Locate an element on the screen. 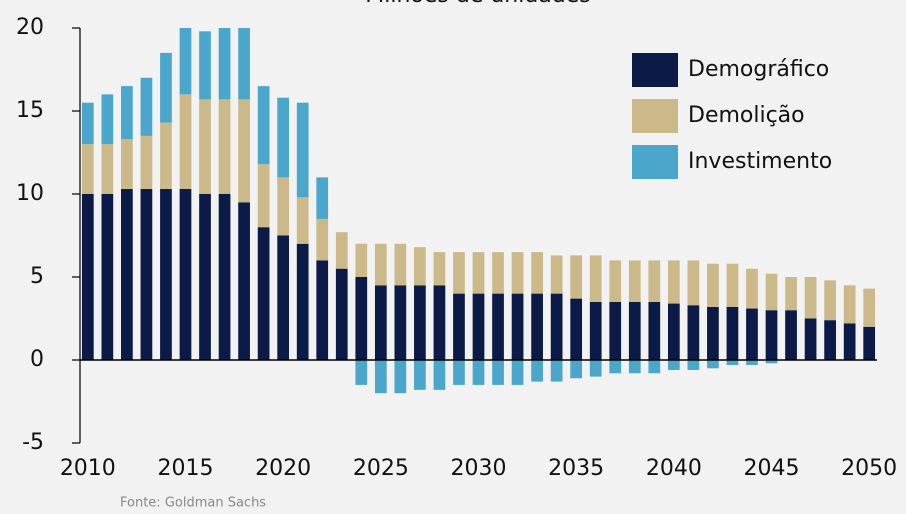  chart-title: Milhões de unidades is located at coordinates (478, 4).